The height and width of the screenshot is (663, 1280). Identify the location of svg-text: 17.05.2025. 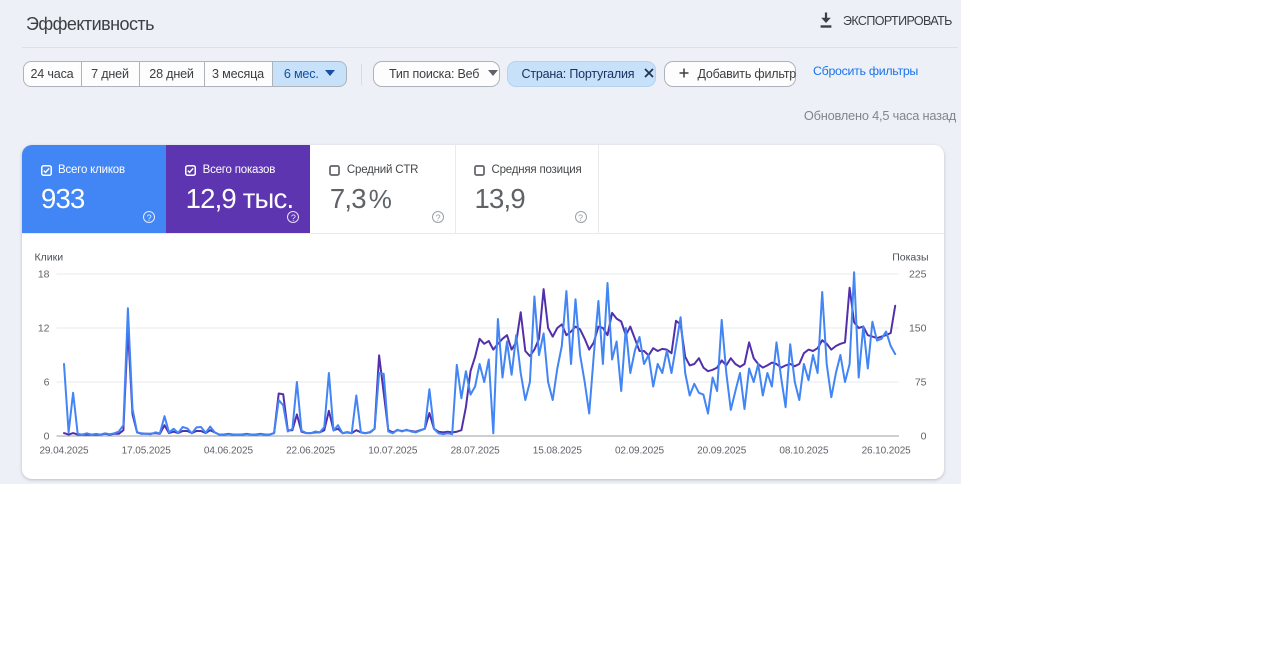
(147, 451).